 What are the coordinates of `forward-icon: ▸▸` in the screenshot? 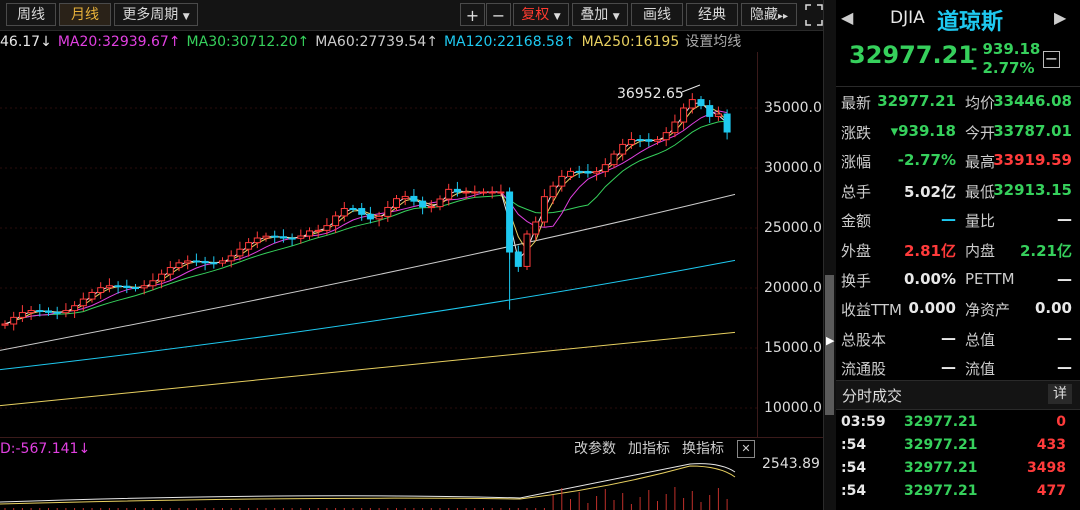 It's located at (783, 16).